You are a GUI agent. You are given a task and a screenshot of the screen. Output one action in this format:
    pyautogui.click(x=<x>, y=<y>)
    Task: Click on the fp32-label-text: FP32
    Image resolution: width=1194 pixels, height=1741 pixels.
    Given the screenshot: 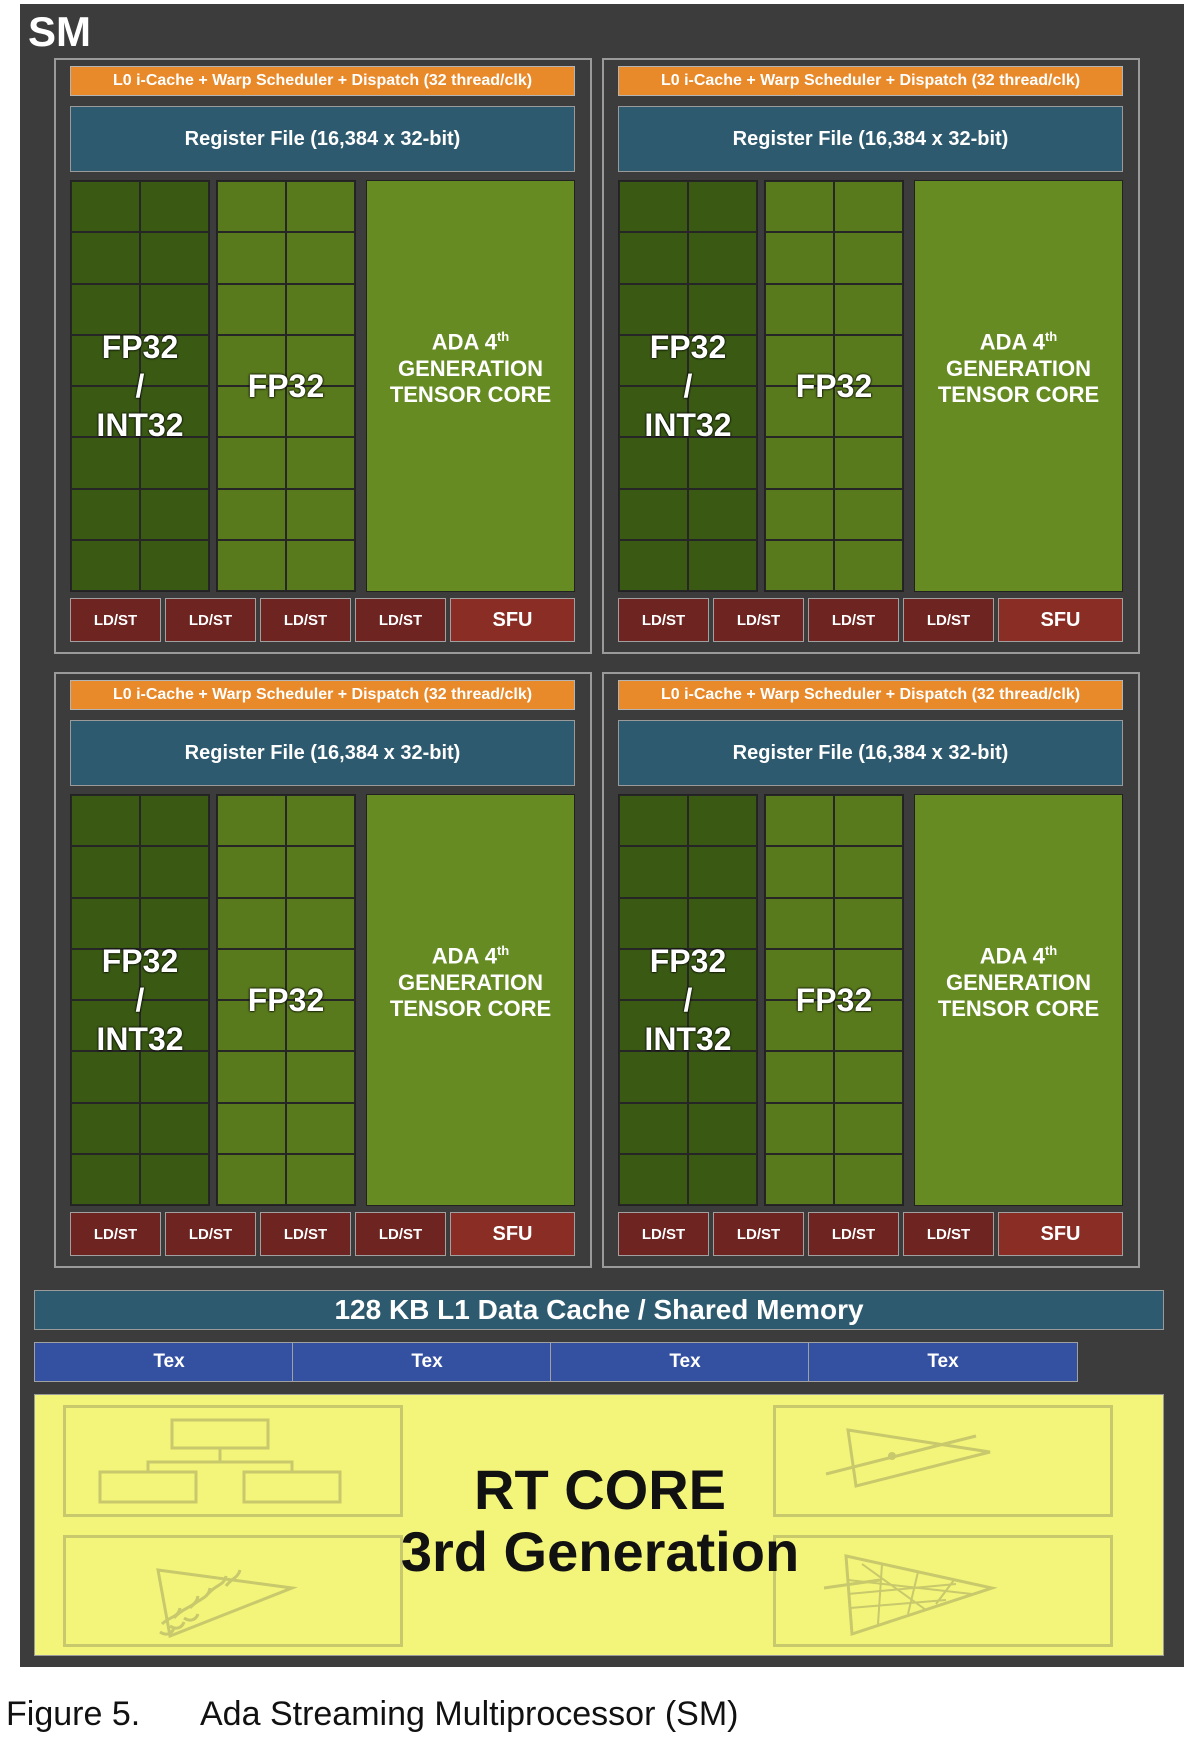 What is the action you would take?
    pyautogui.click(x=286, y=999)
    